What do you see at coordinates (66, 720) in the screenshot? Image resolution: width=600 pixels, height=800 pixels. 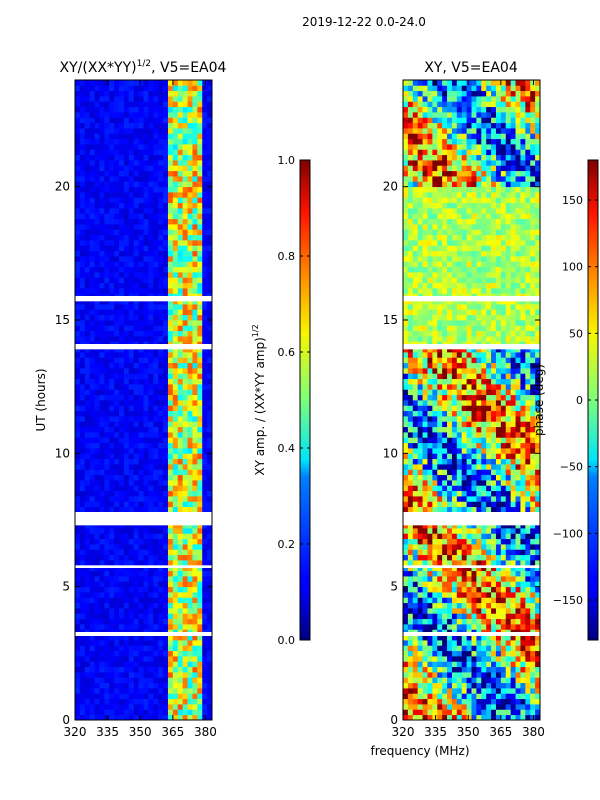 I see `amplitude-y-tick-label: 0` at bounding box center [66, 720].